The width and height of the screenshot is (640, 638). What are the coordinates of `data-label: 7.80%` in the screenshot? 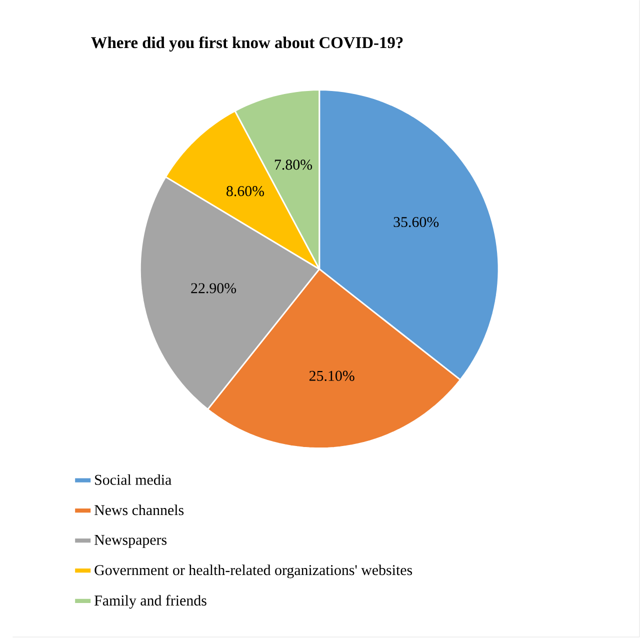 It's located at (293, 165).